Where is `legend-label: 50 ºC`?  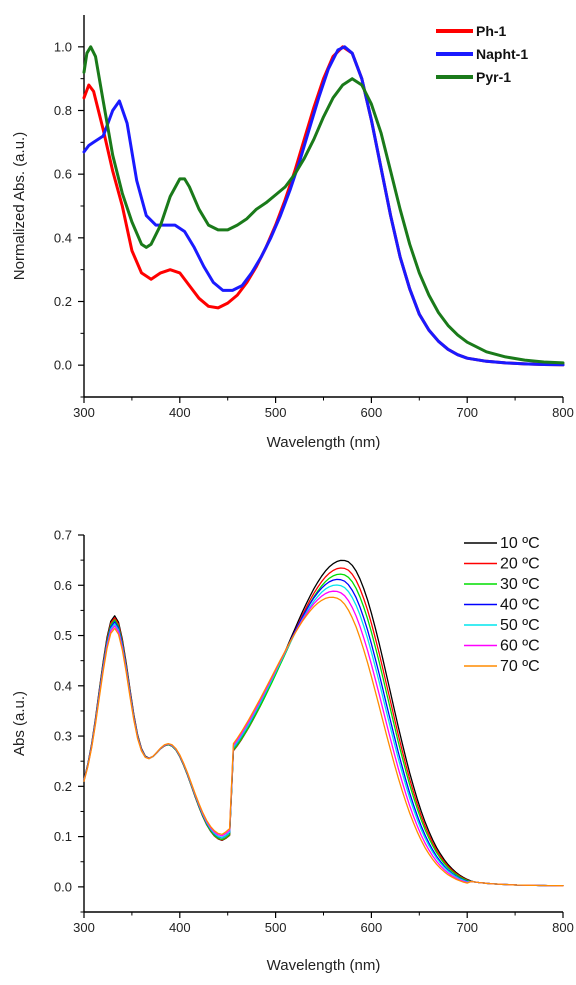
legend-label: 50 ºC is located at coordinates (520, 625).